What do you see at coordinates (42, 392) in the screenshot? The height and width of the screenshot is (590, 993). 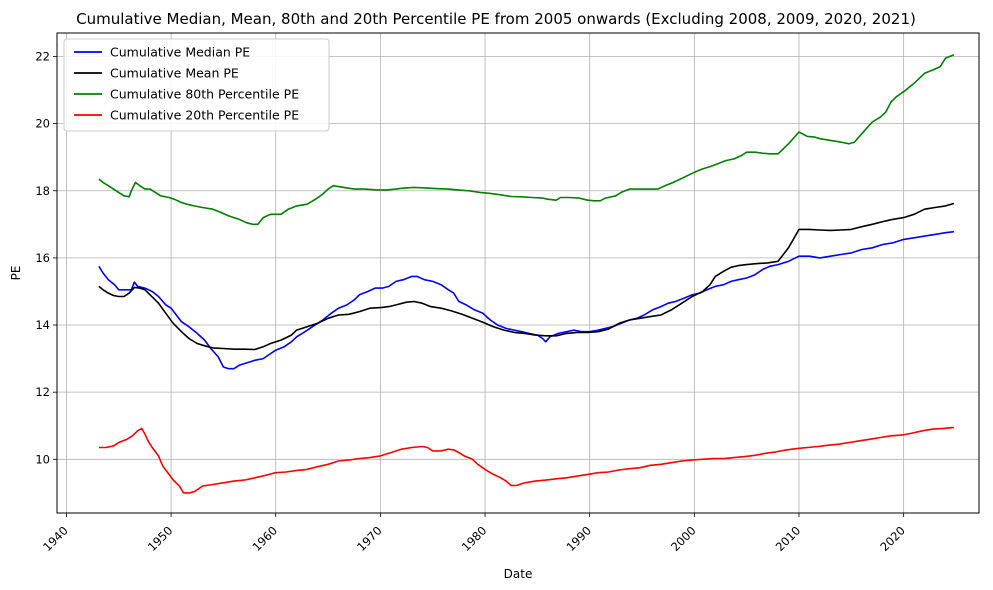 I see `y-tick-label: 12` at bounding box center [42, 392].